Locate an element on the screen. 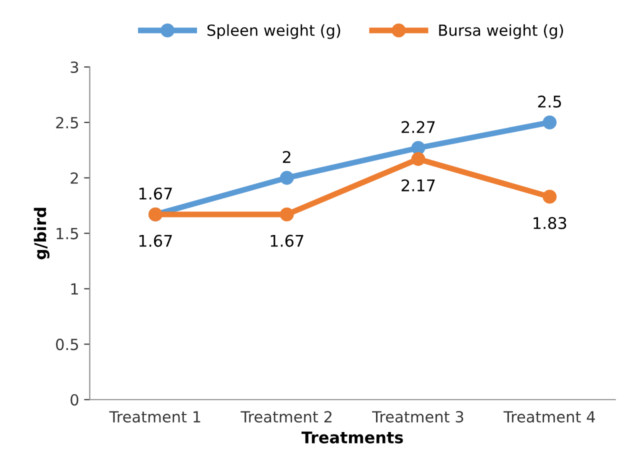  y-tick-label: 0 is located at coordinates (74, 400).